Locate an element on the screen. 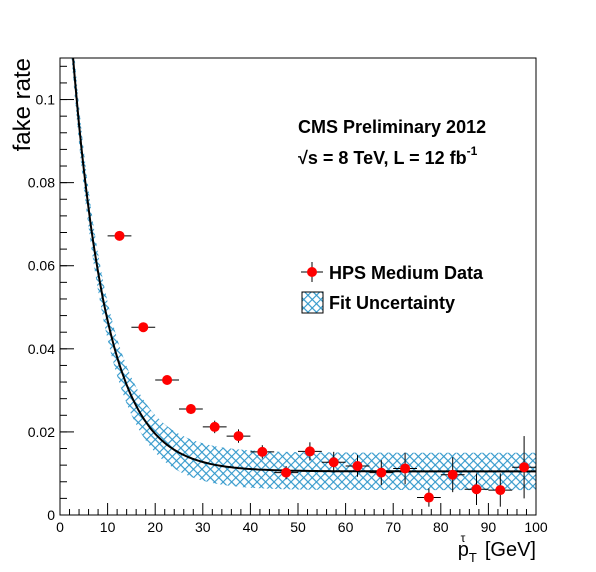 Image resolution: width=596 pixels, height=572 pixels. x-tick-label: 100 is located at coordinates (536, 527).